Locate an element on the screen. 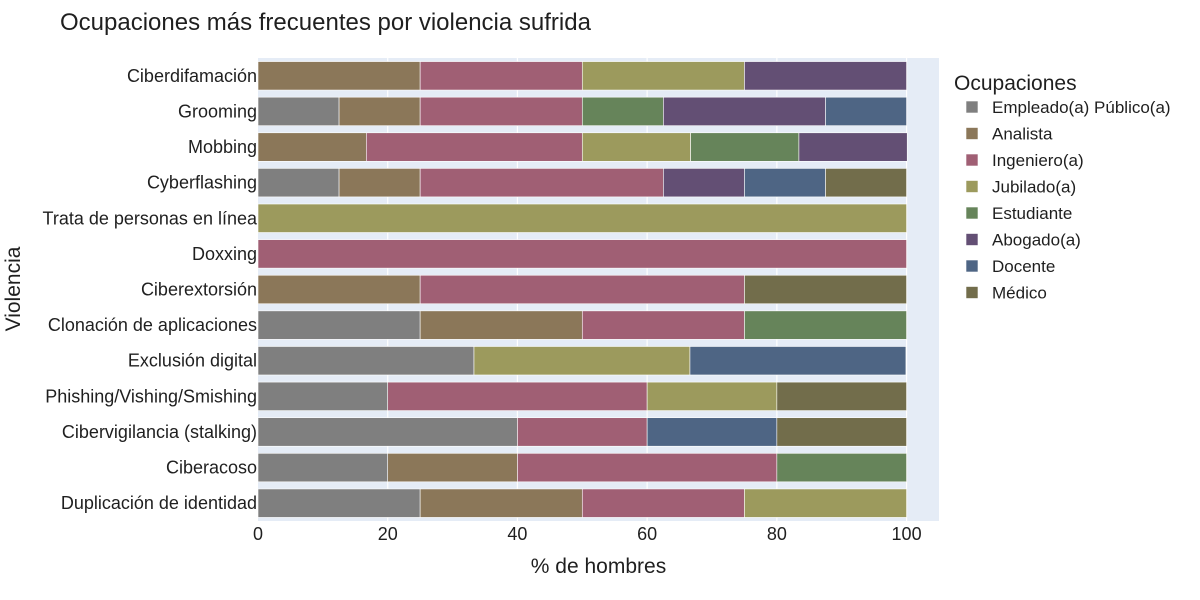 The width and height of the screenshot is (1200, 600). legend-label: Jubilado(a) is located at coordinates (1034, 187).